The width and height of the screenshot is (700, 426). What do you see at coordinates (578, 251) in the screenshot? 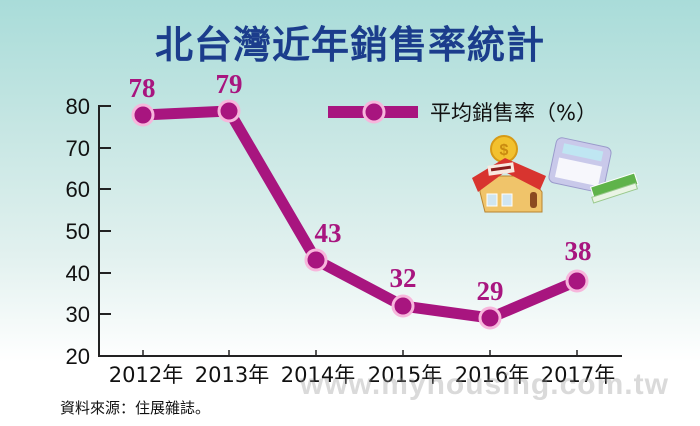
I see `data-label: 38` at bounding box center [578, 251].